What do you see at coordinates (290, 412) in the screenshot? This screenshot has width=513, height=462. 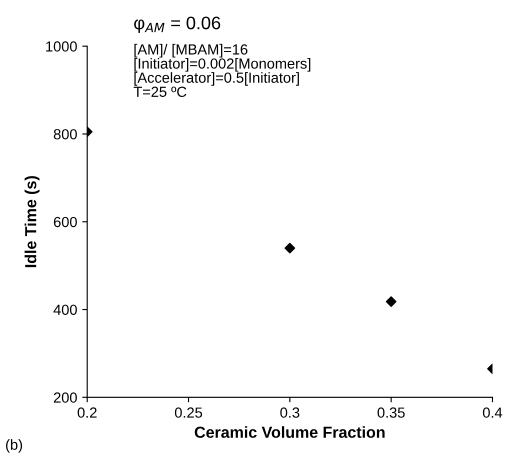 I see `x-tick-label: 0.3` at bounding box center [290, 412].